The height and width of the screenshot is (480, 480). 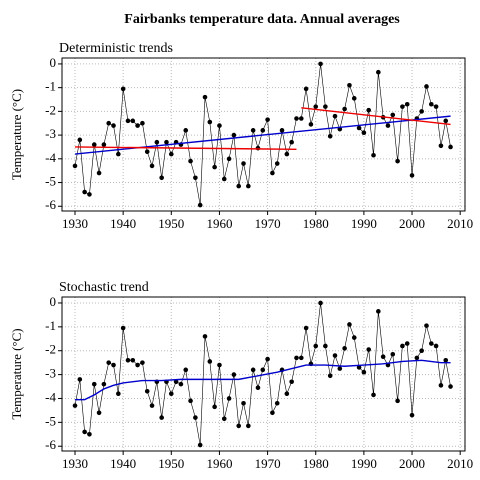 I want to click on x-tick-label: 2000, so click(x=412, y=463).